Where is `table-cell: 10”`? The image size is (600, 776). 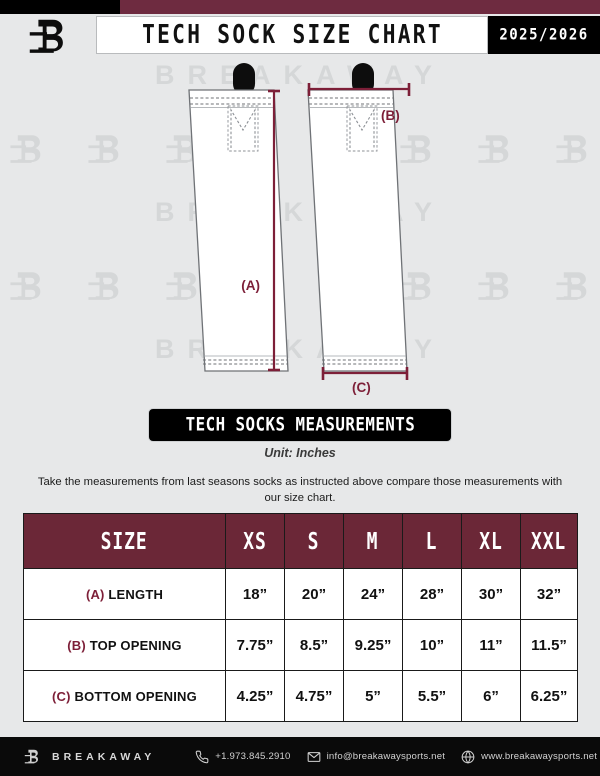 table-cell: 10” is located at coordinates (432, 645).